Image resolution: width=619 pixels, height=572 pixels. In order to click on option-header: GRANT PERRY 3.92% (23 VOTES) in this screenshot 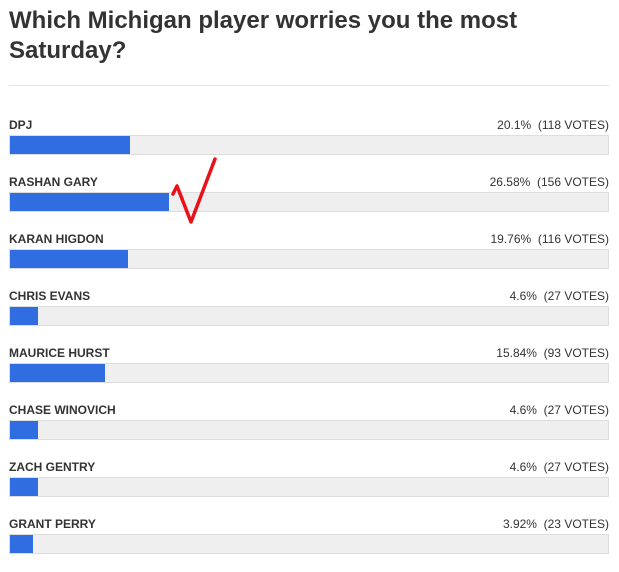, I will do `click(309, 524)`.